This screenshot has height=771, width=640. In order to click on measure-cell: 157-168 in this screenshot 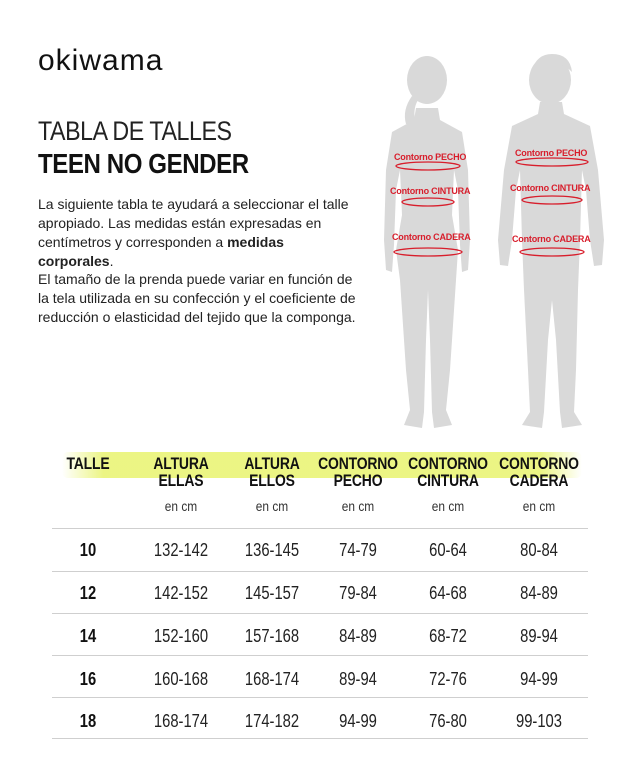, I will do `click(272, 636)`.